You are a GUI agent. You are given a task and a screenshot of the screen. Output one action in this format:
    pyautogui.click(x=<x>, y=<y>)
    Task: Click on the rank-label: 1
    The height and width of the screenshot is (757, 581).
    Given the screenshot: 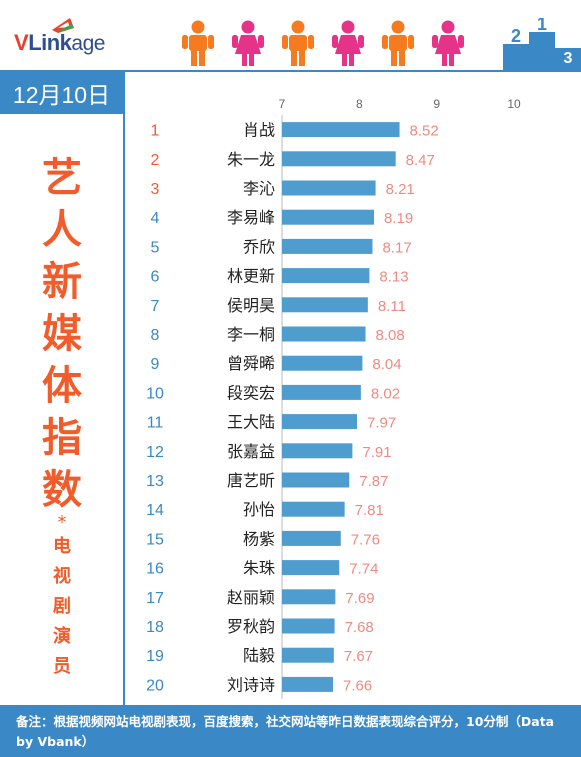 What is the action you would take?
    pyautogui.click(x=155, y=131)
    